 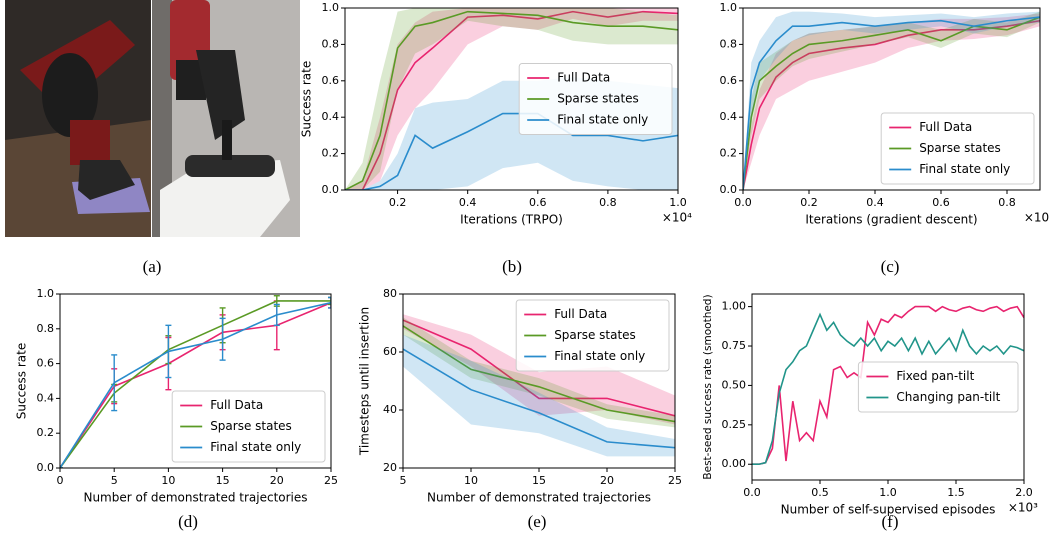 What do you see at coordinates (891, 220) in the screenshot?
I see `x-axis-label: Iterations (gradient descent)` at bounding box center [891, 220].